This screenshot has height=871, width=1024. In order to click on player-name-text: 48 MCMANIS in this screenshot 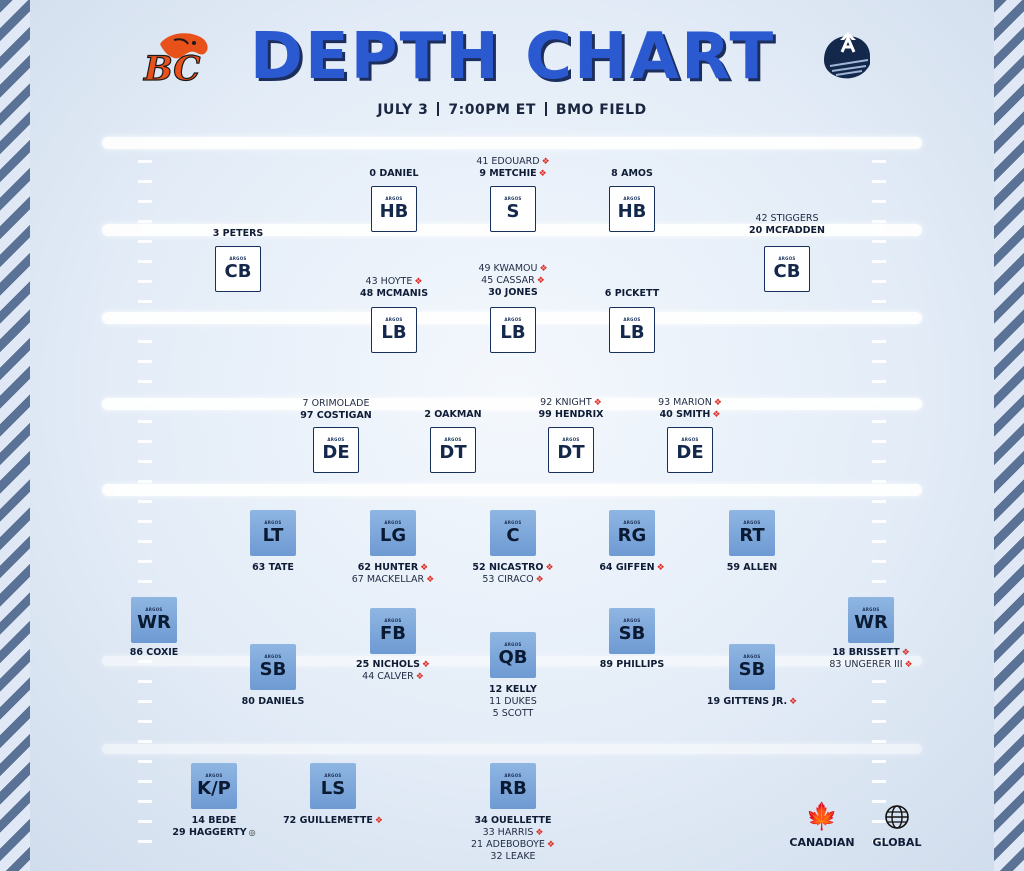, I will do `click(394, 293)`.